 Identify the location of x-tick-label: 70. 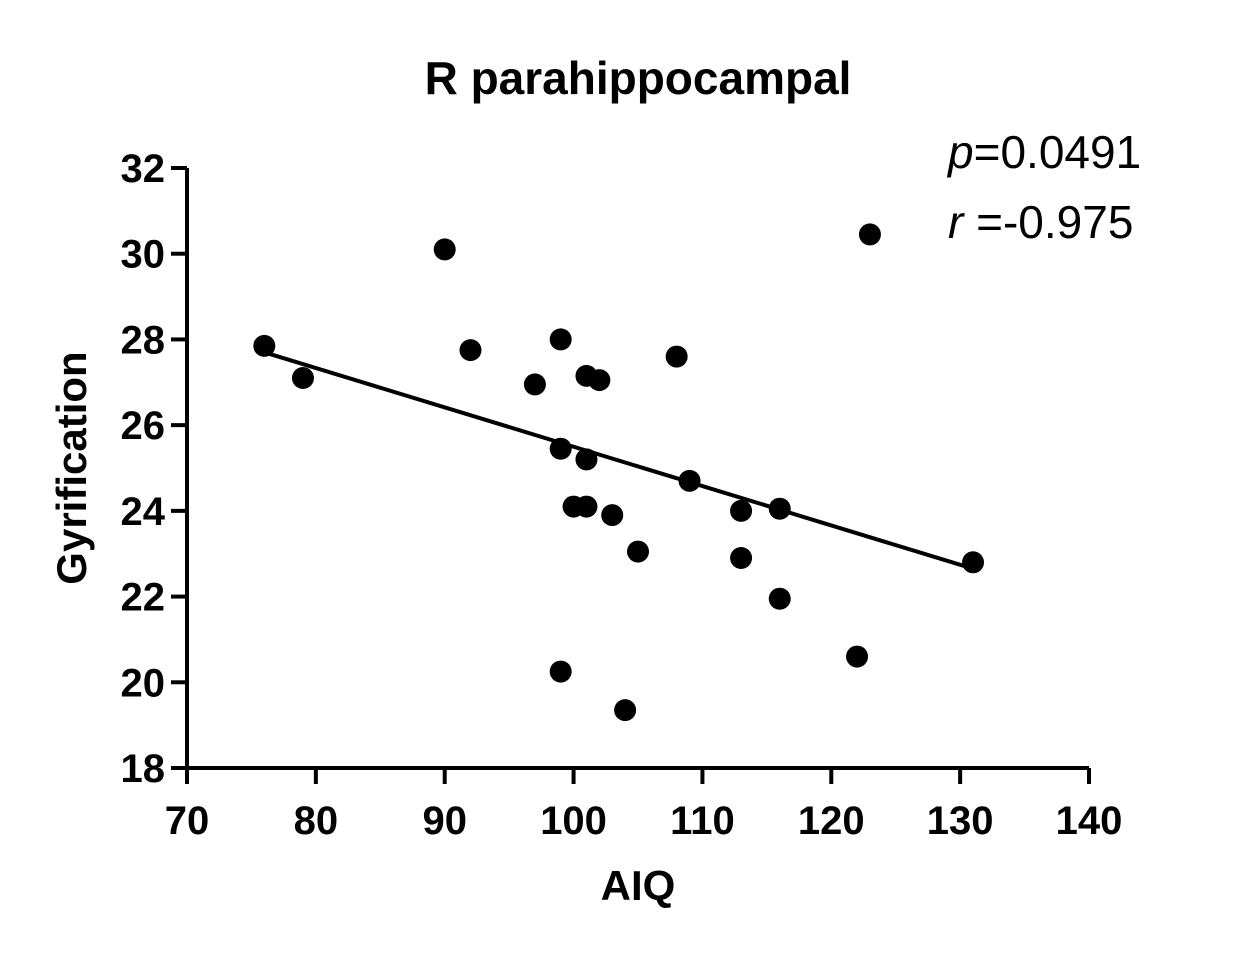
(187, 821).